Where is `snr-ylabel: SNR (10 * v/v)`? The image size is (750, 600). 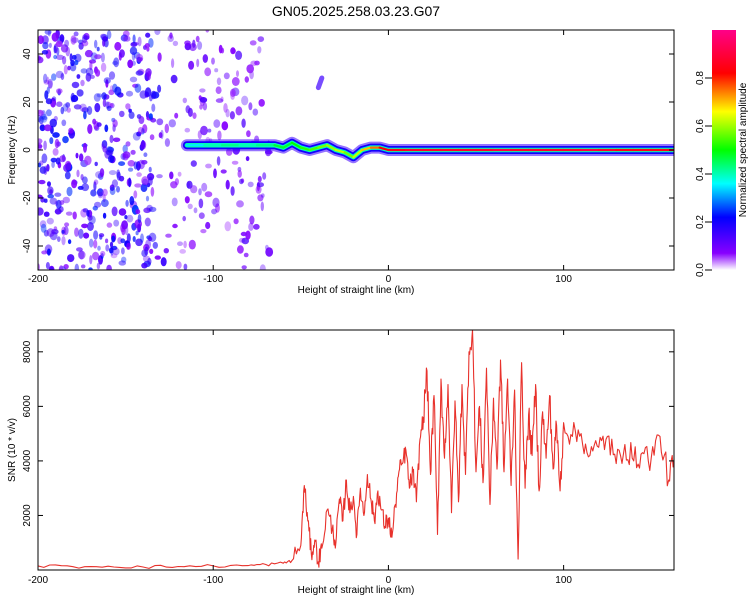
snr-ylabel: SNR (10 * v/v) is located at coordinates (12, 450).